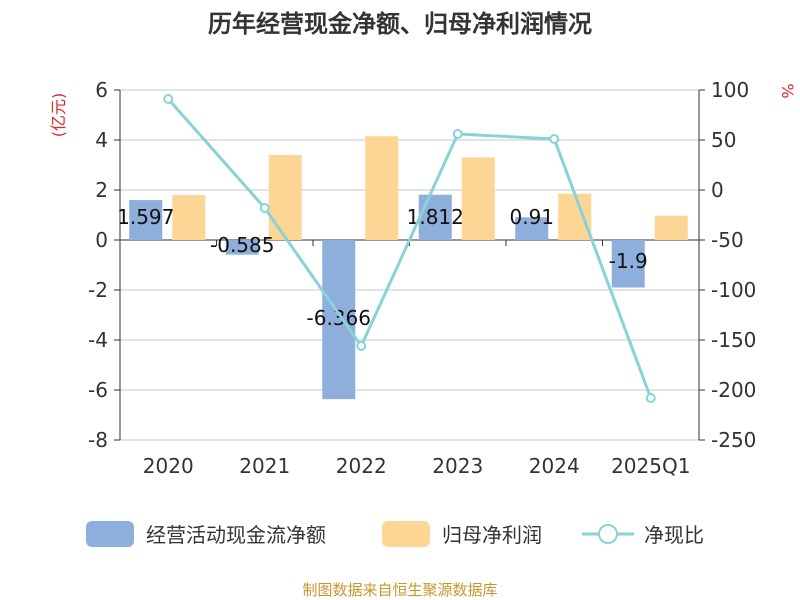  What do you see at coordinates (98, 340) in the screenshot?
I see `left-tick-label: -4` at bounding box center [98, 340].